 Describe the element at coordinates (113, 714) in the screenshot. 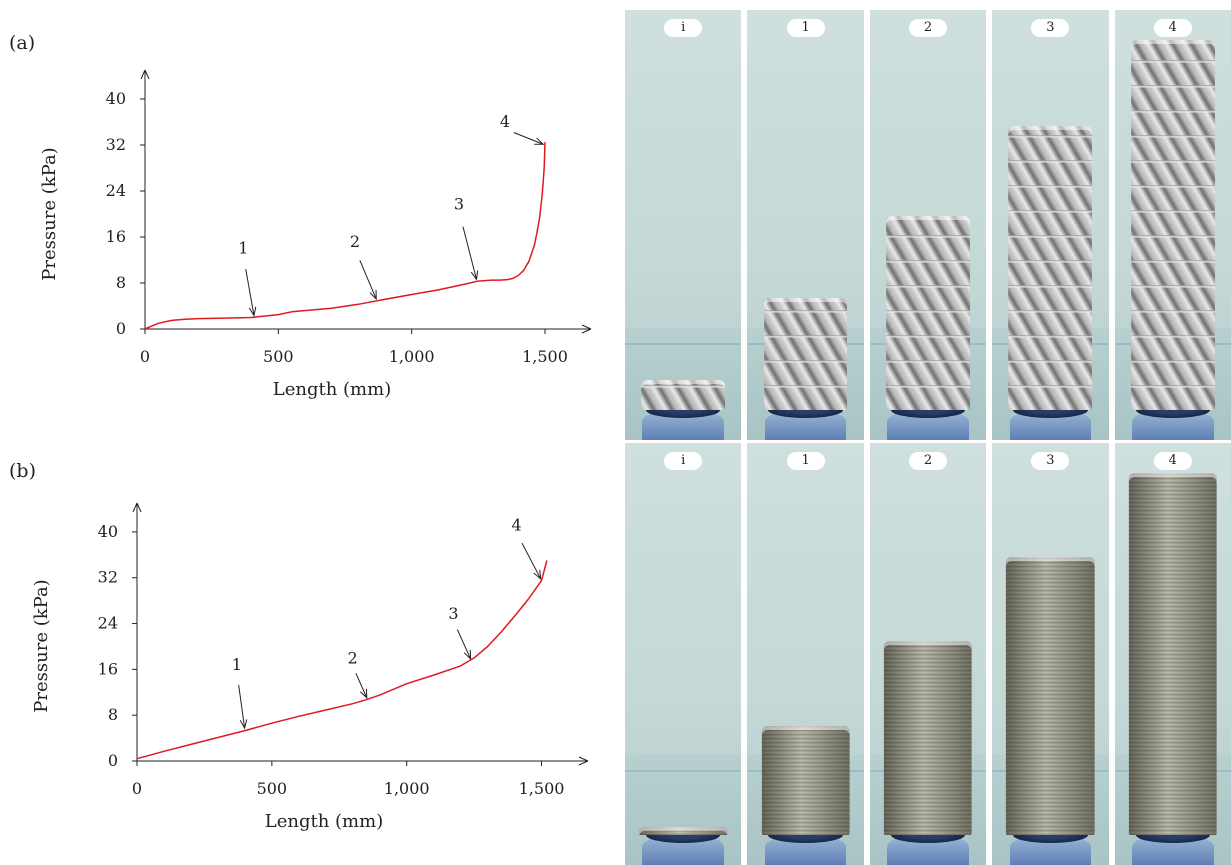

I see `chart-b-y-tick-label: 8` at that location.